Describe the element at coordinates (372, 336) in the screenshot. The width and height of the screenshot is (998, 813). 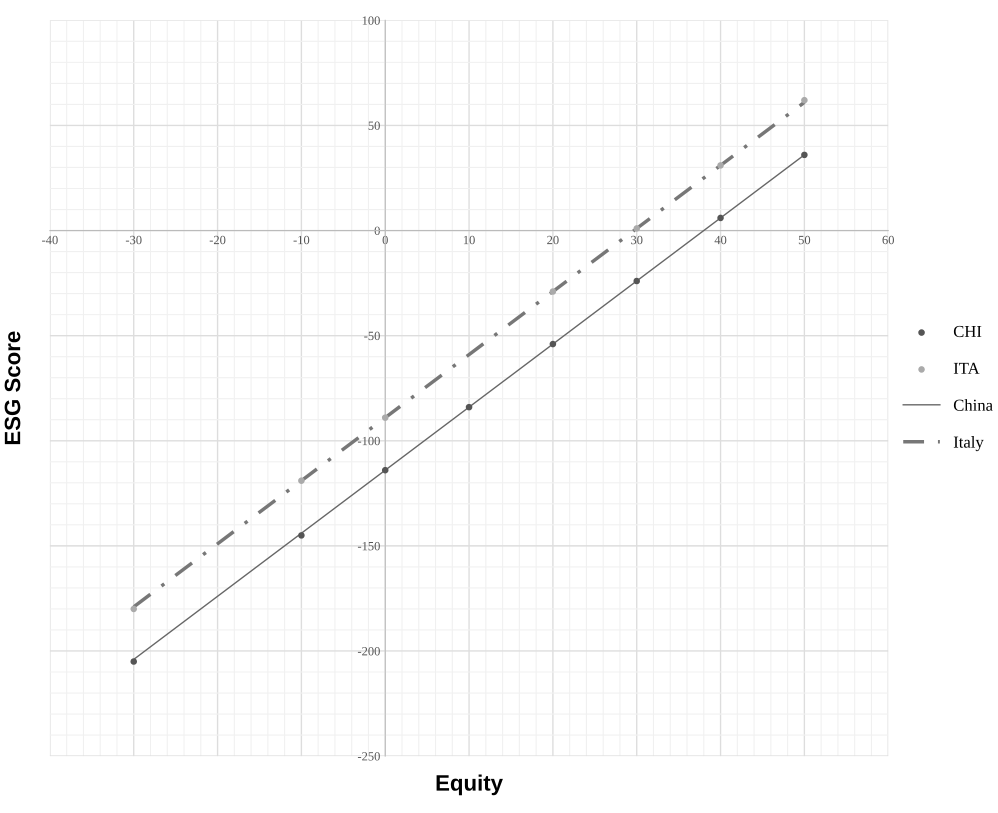
I see `y-tick-label: -50` at that location.